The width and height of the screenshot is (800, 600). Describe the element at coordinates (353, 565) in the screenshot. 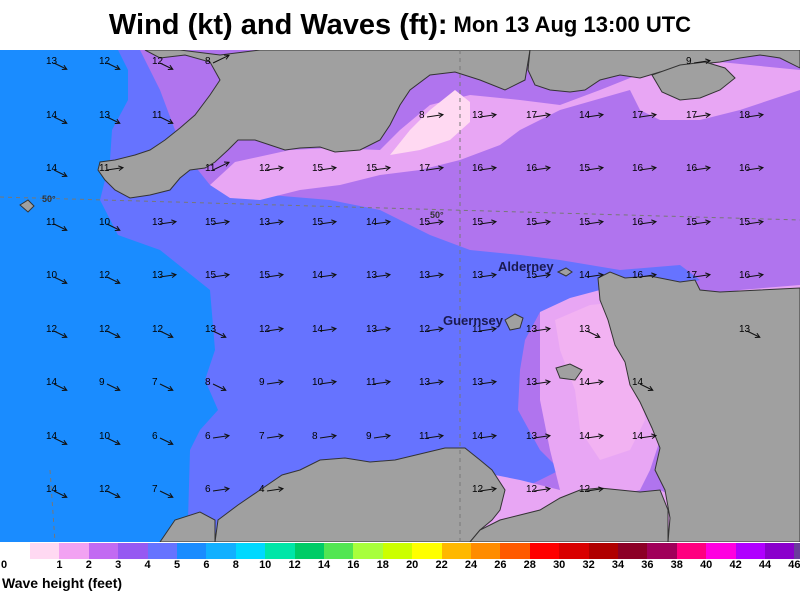

I see `legend-label: 16` at that location.